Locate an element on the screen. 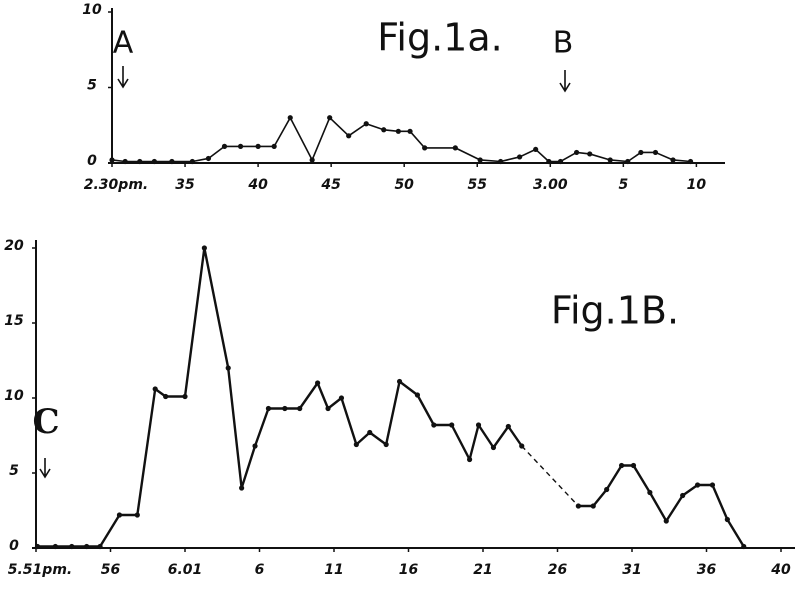 The height and width of the screenshot is (590, 802). x-tick-label: 10 is located at coordinates (697, 185).